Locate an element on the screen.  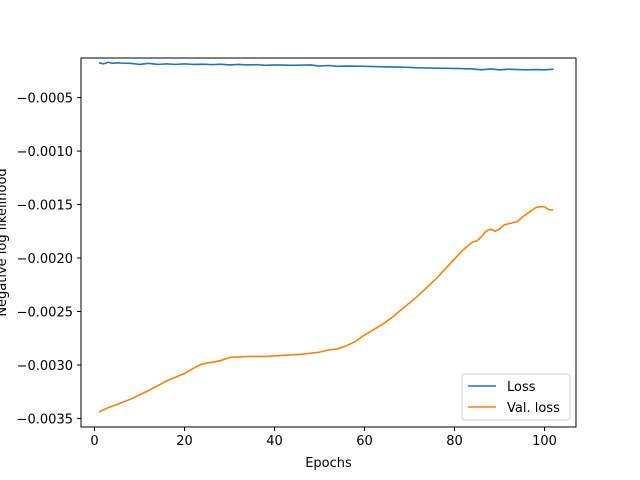
x-axis-label: Epochs is located at coordinates (328, 463).